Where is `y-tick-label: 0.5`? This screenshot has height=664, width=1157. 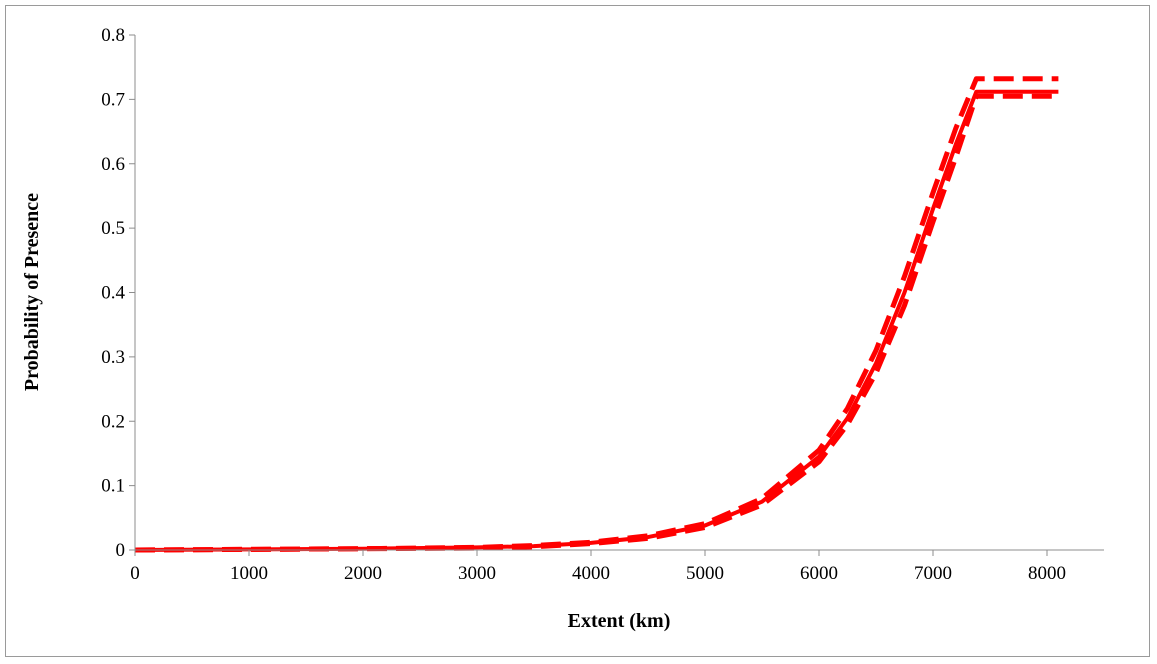
y-tick-label: 0.5 is located at coordinates (113, 228).